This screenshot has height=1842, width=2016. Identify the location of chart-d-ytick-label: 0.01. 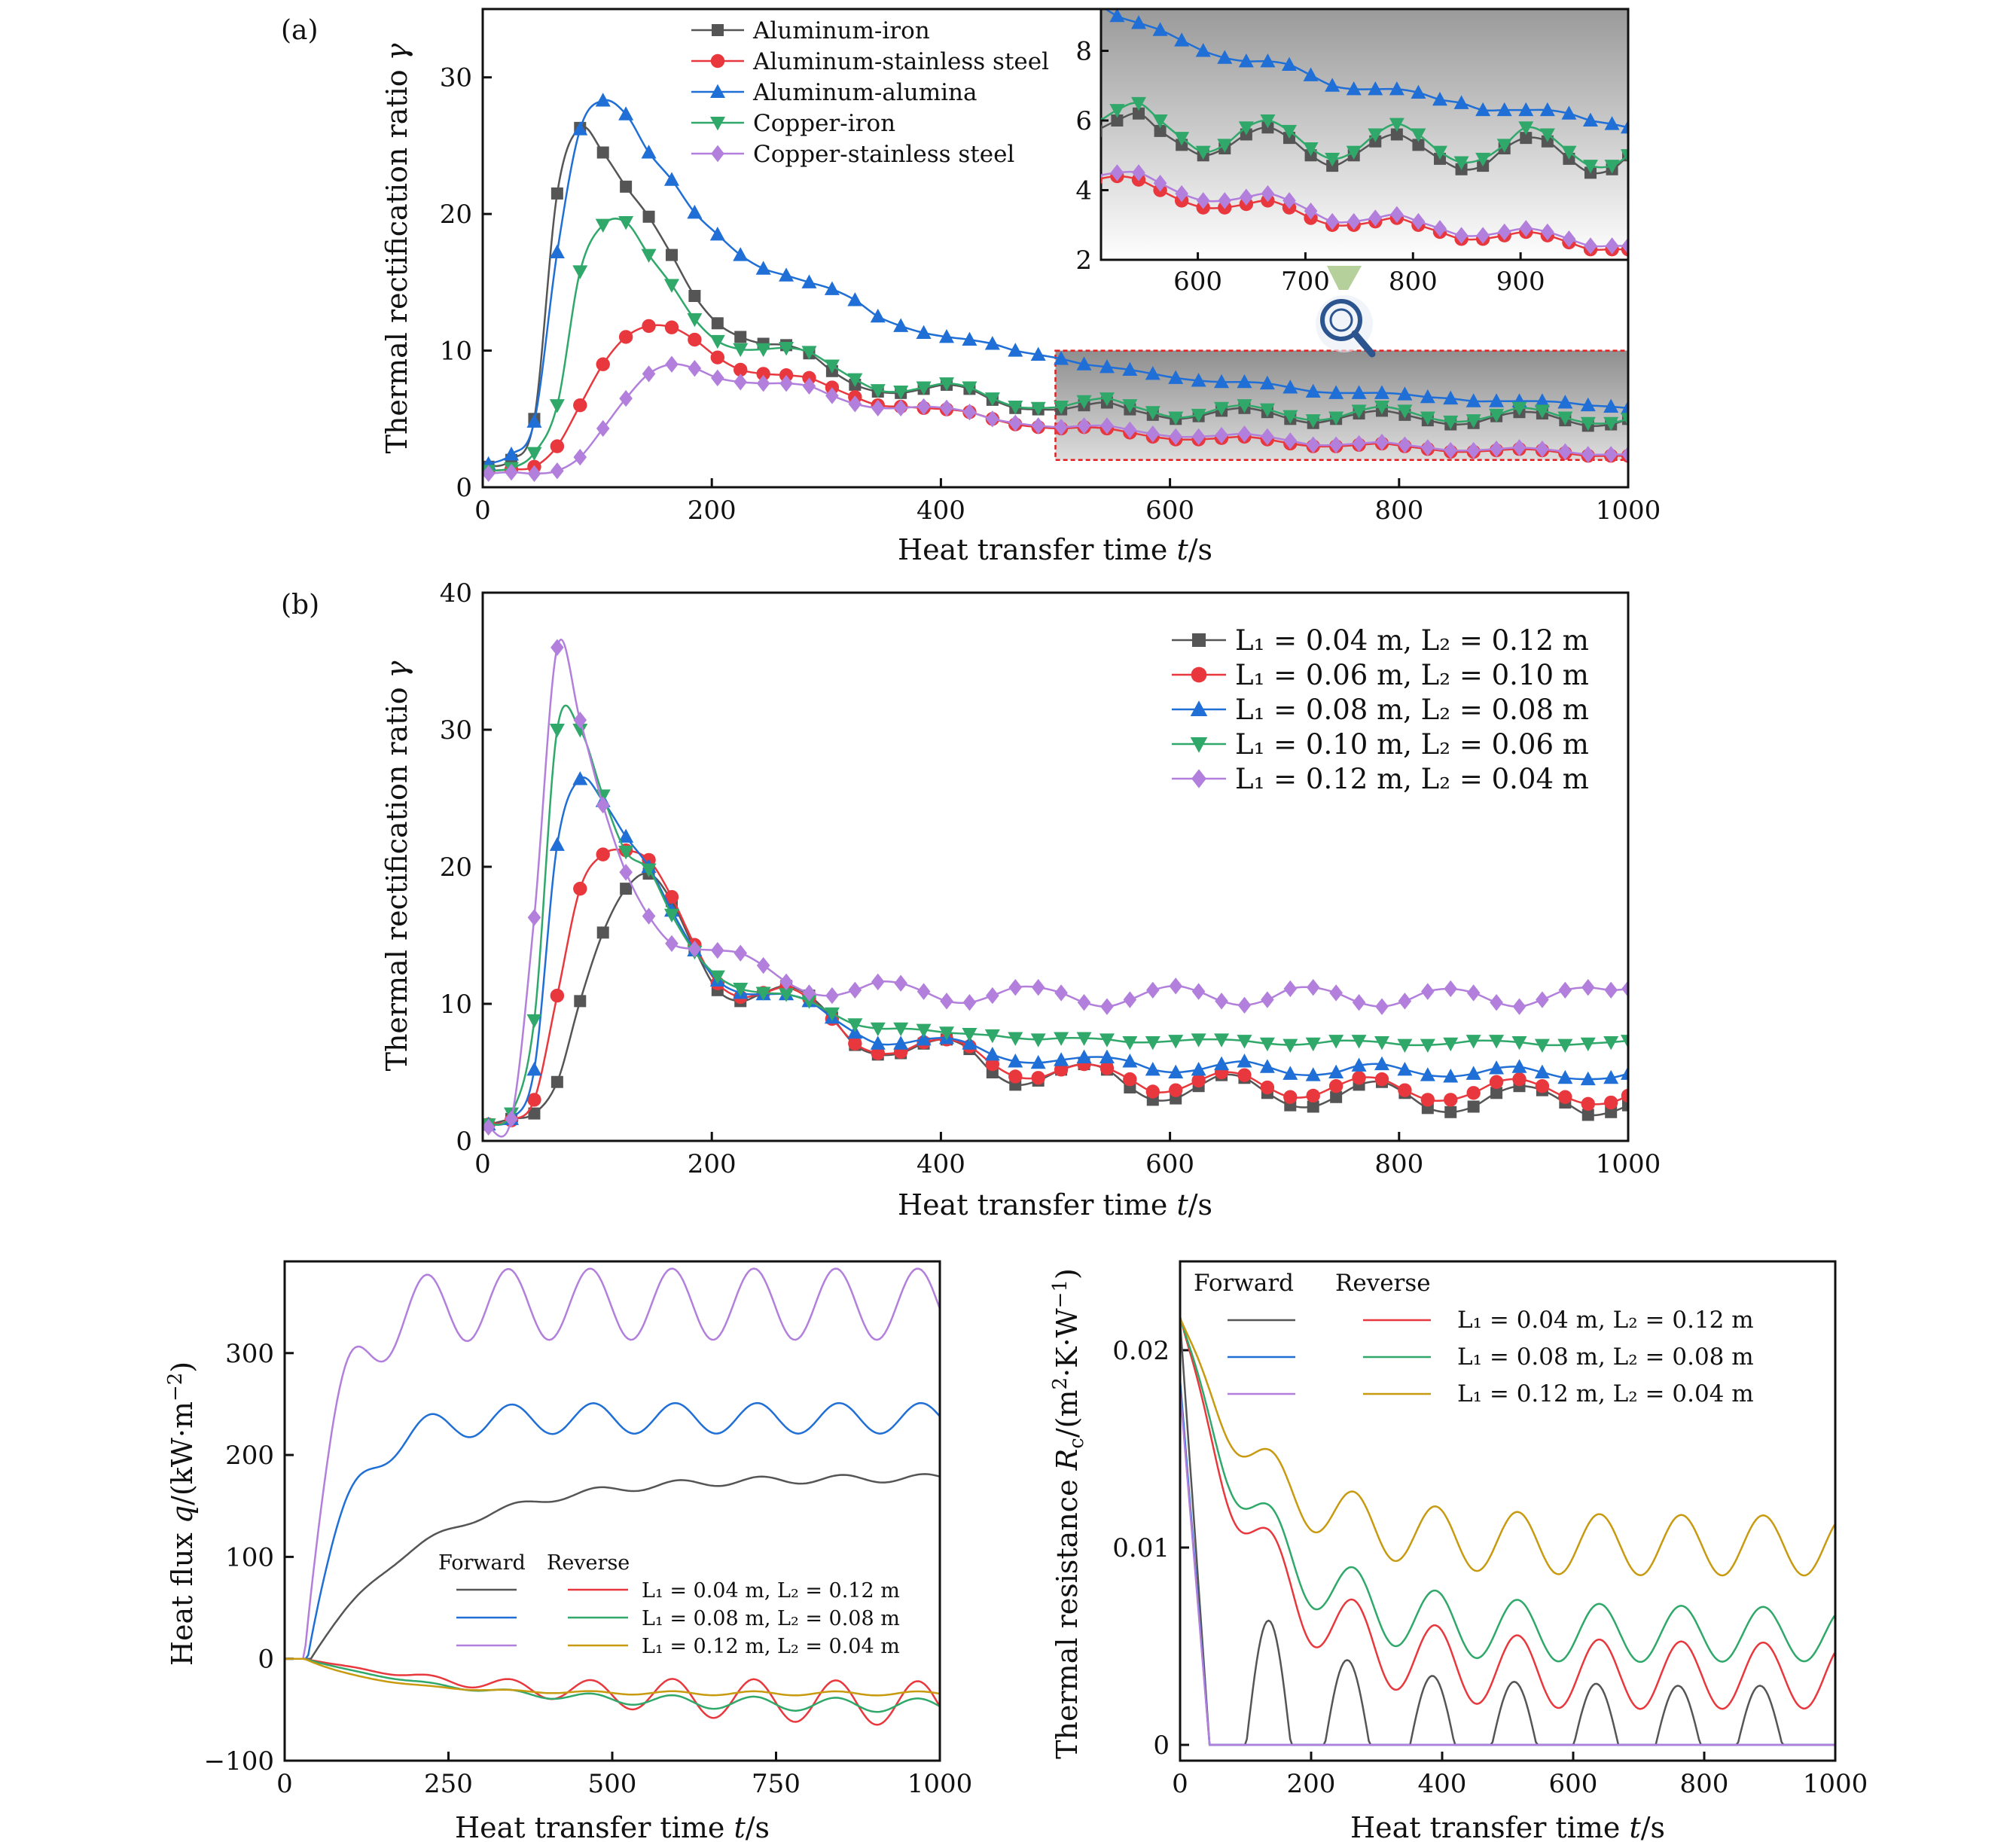
(1141, 1548).